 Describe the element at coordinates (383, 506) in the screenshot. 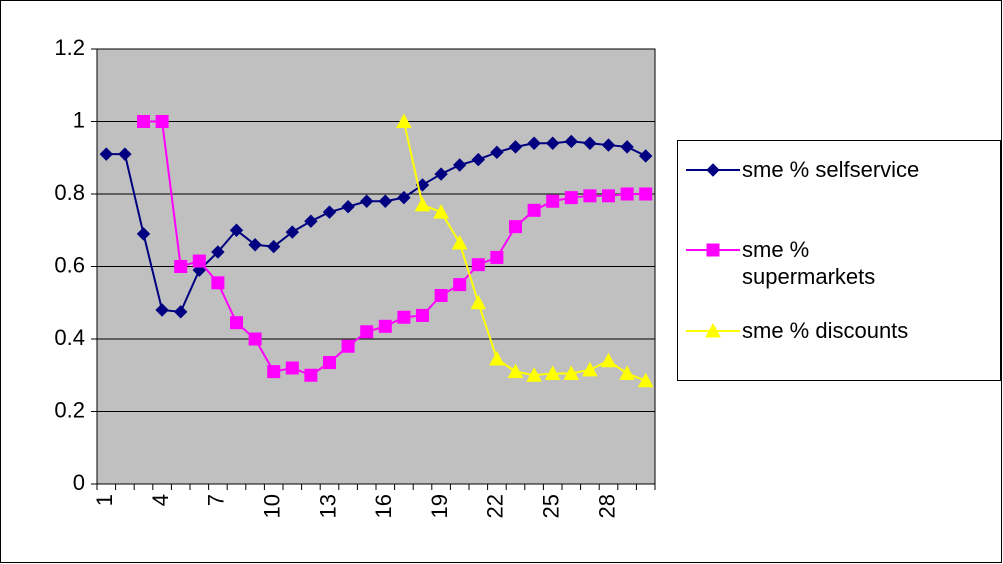

I see `x-tick-label: 16` at that location.